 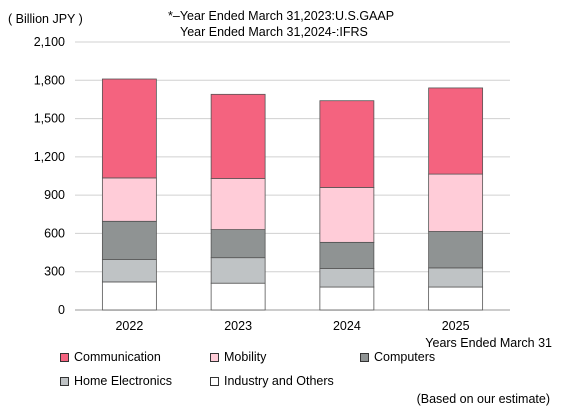 I want to click on x-tick-label: 2025, so click(x=456, y=326).